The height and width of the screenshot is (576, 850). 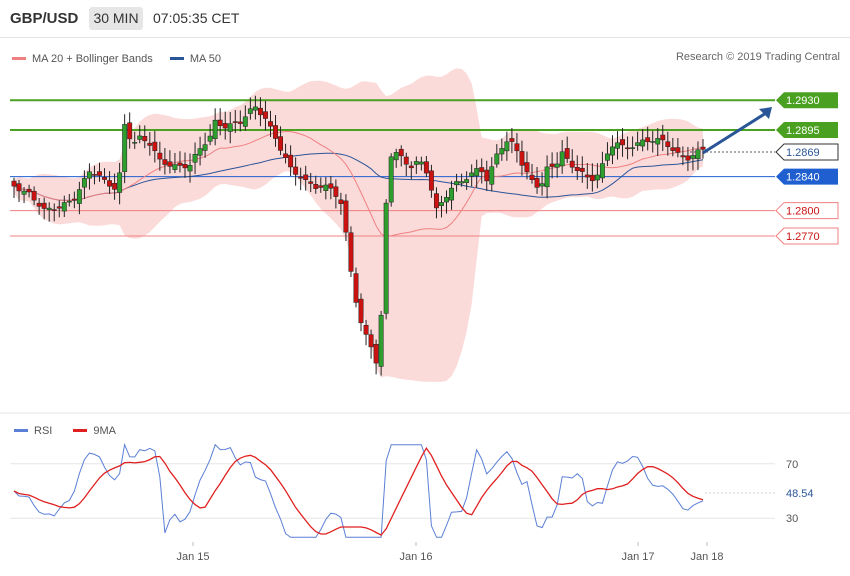 I want to click on x-tick-label: Jan 17, so click(x=637, y=557).